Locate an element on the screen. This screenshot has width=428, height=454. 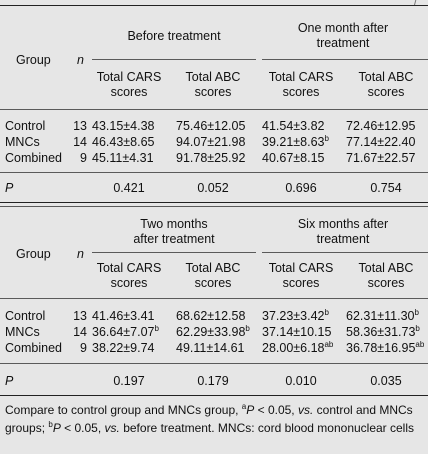
value-cell: 41.54±3.82 is located at coordinates (293, 126).